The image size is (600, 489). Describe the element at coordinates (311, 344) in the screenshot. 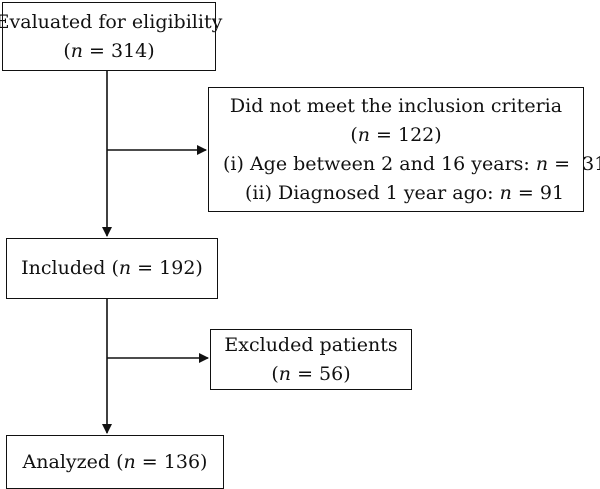

I see `excluded-title: Excluded patients` at that location.